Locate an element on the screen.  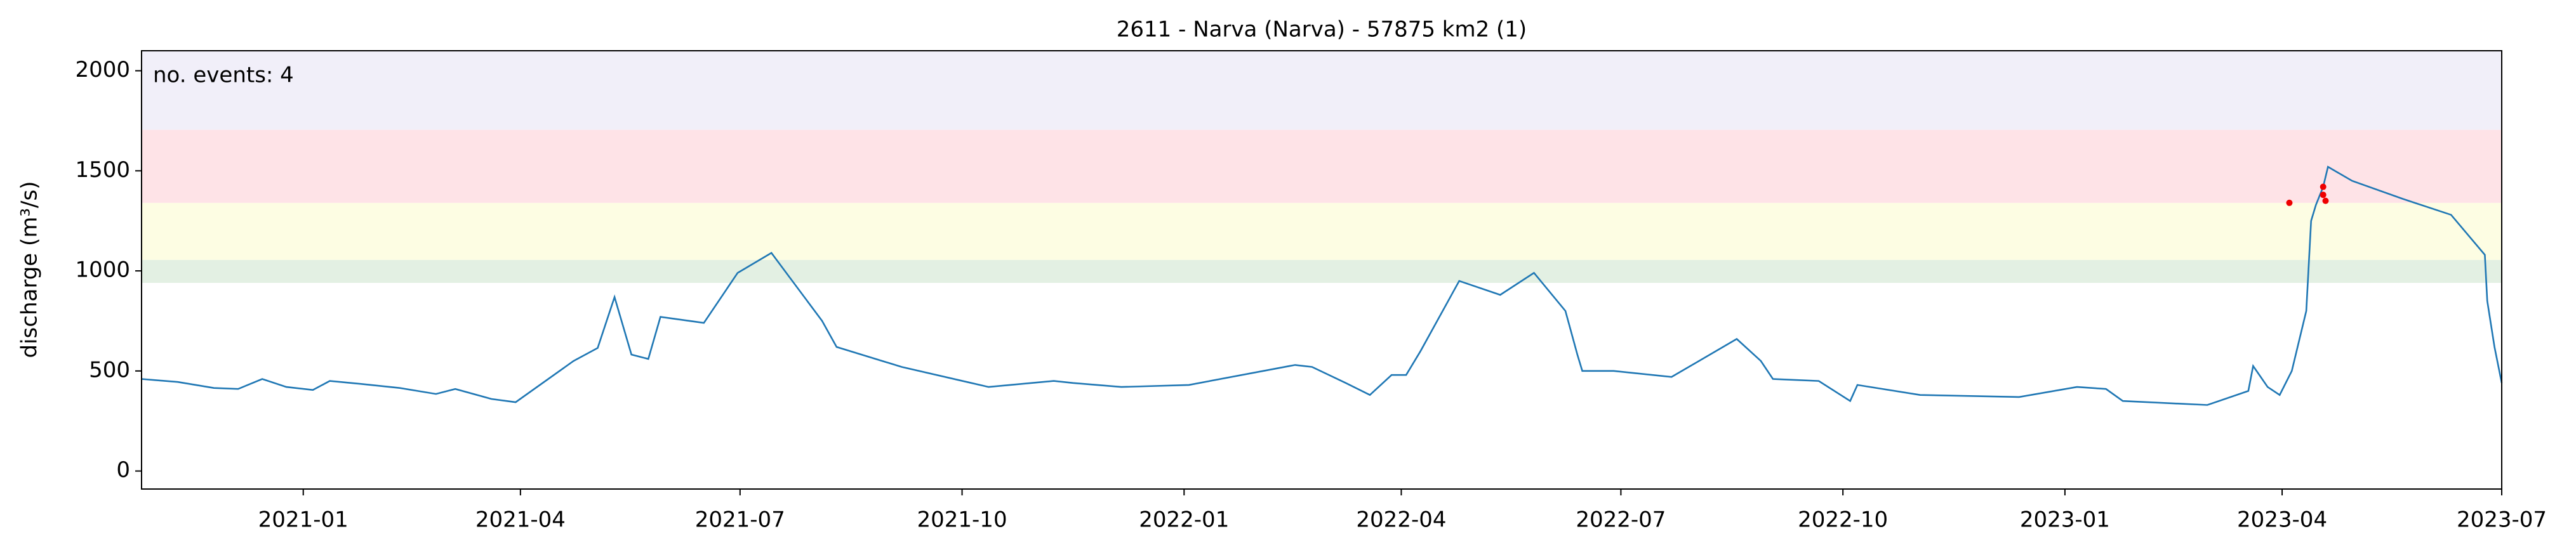
y-tick-label: 2000 is located at coordinates (102, 69).